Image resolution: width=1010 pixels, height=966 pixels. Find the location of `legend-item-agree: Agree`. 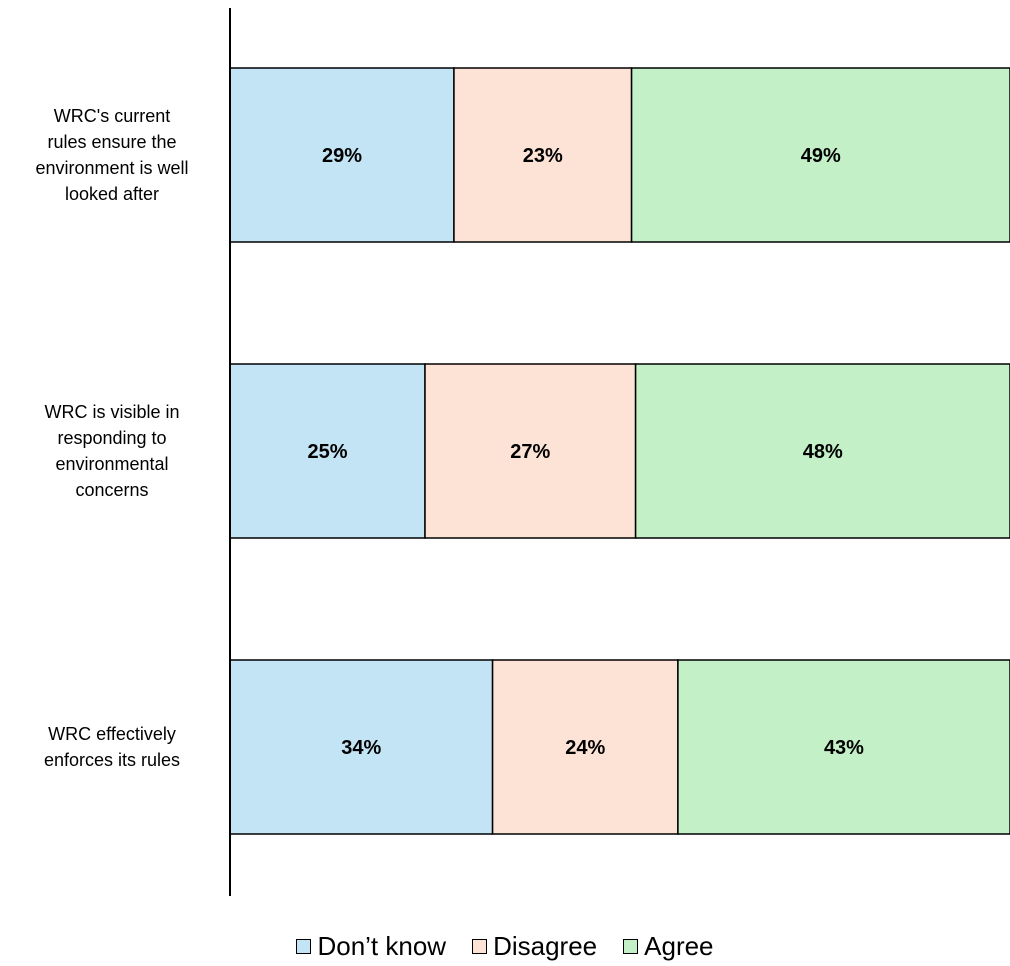

legend-item-agree: Agree is located at coordinates (668, 946).